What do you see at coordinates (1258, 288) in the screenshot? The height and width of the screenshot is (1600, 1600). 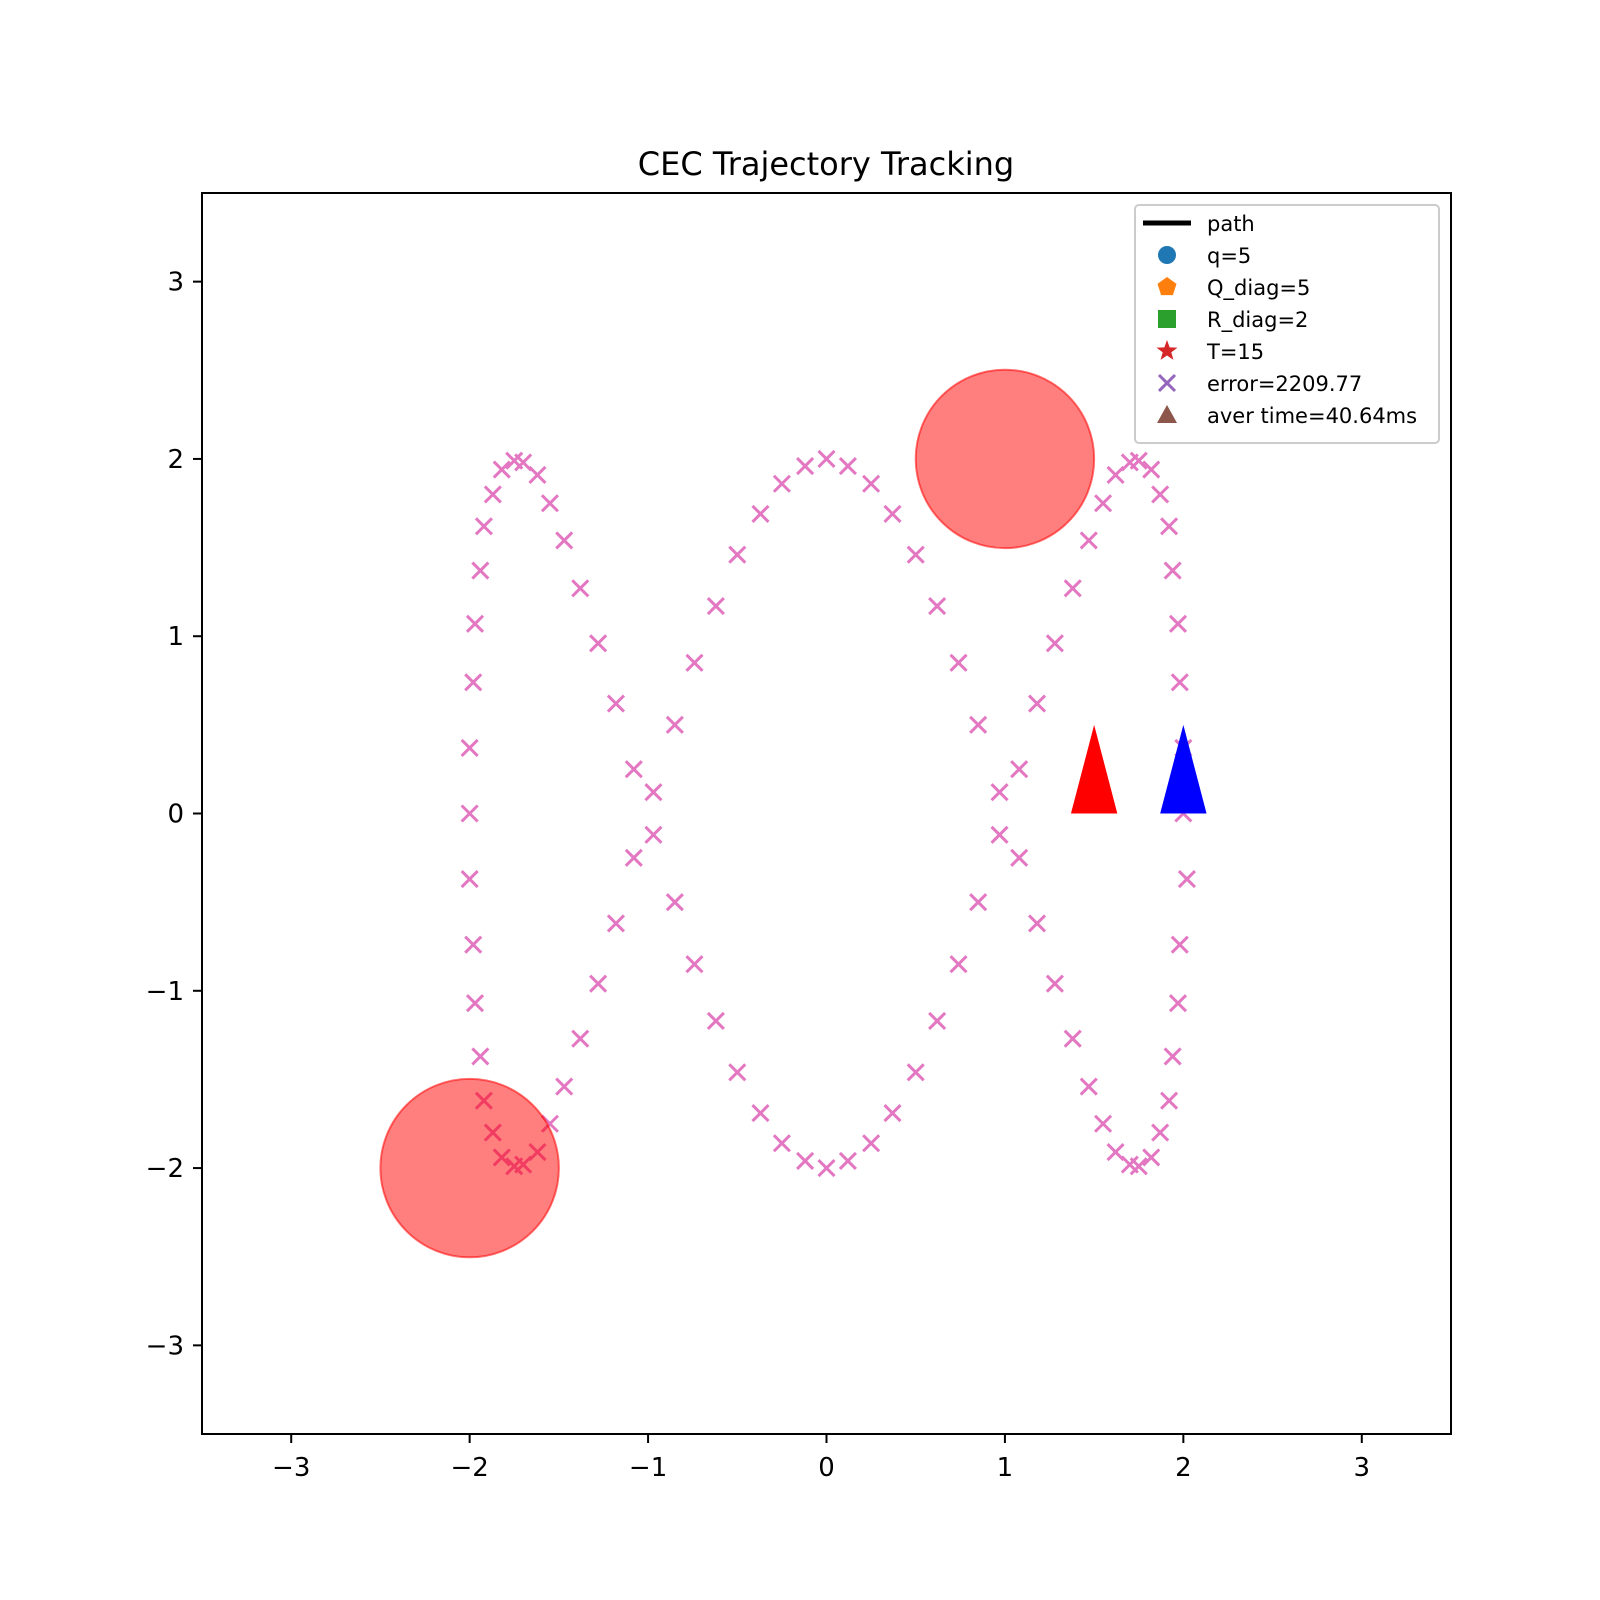 I see `legend-label: Q_diag=5` at bounding box center [1258, 288].